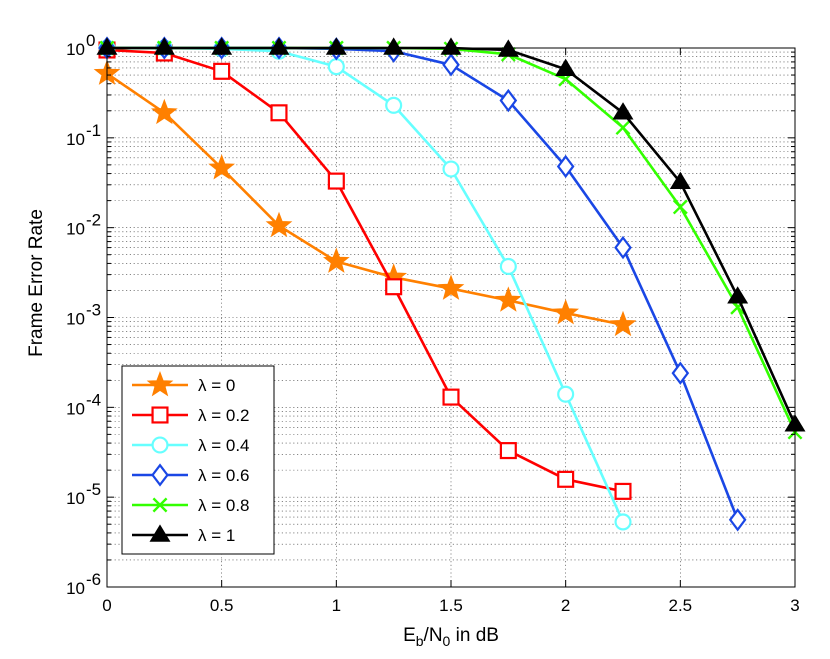 This screenshot has height=659, width=830. Describe the element at coordinates (93, 399) in the screenshot. I see `y-tick-label-exponent: -4` at that location.